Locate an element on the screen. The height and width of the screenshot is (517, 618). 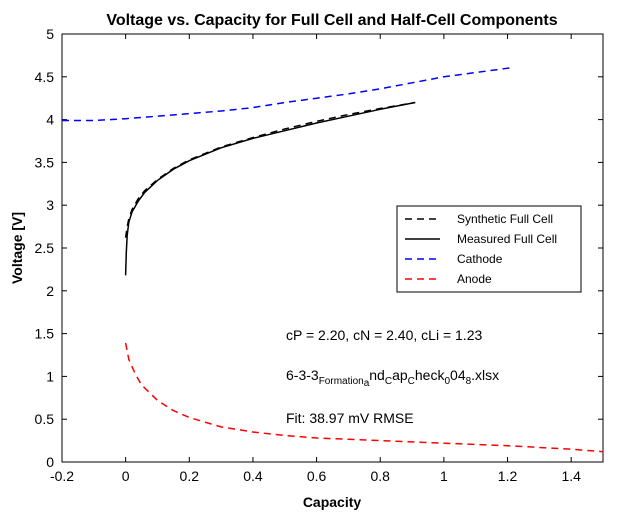
x-tick-label: 0.8 is located at coordinates (381, 476).